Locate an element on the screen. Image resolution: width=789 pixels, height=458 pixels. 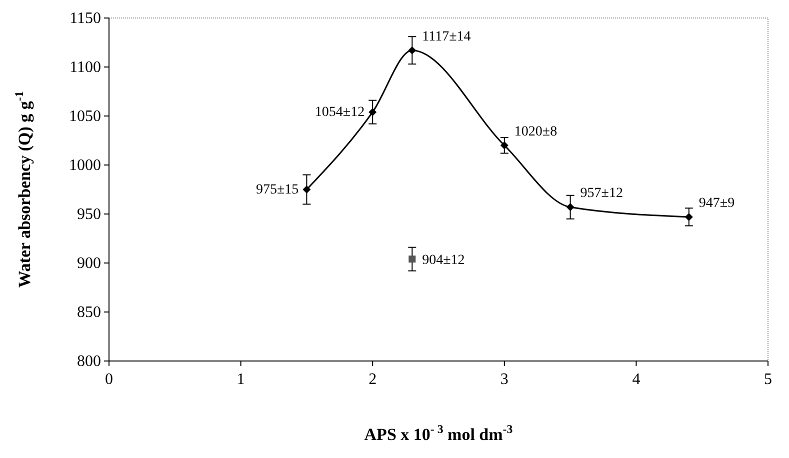
y-tick-label: 1000 is located at coordinates (85, 165).